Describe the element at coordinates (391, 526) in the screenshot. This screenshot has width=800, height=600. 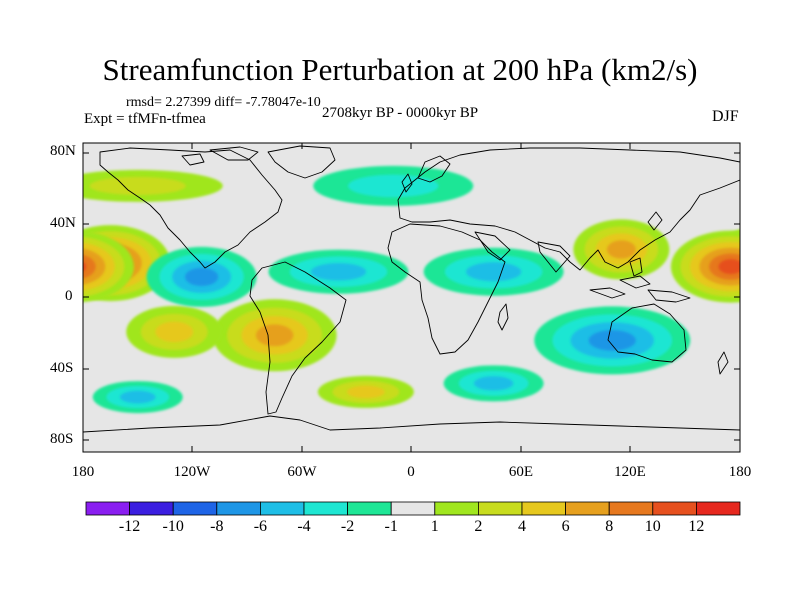
I see `colorbar-label: -1` at that location.